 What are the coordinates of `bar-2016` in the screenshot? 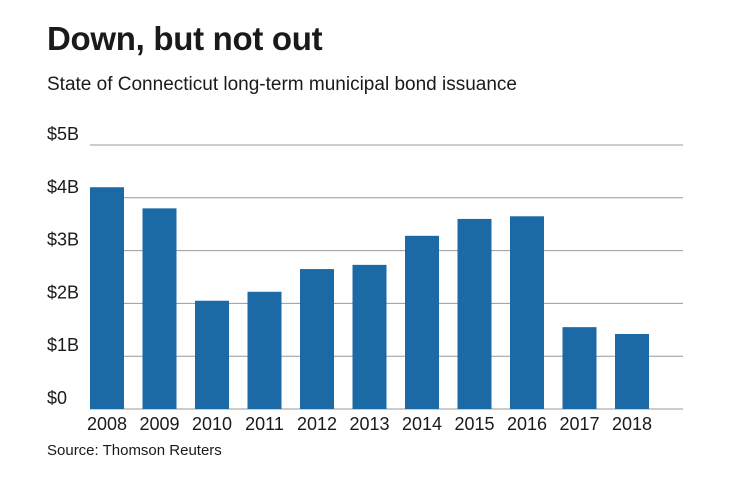 It's located at (527, 312).